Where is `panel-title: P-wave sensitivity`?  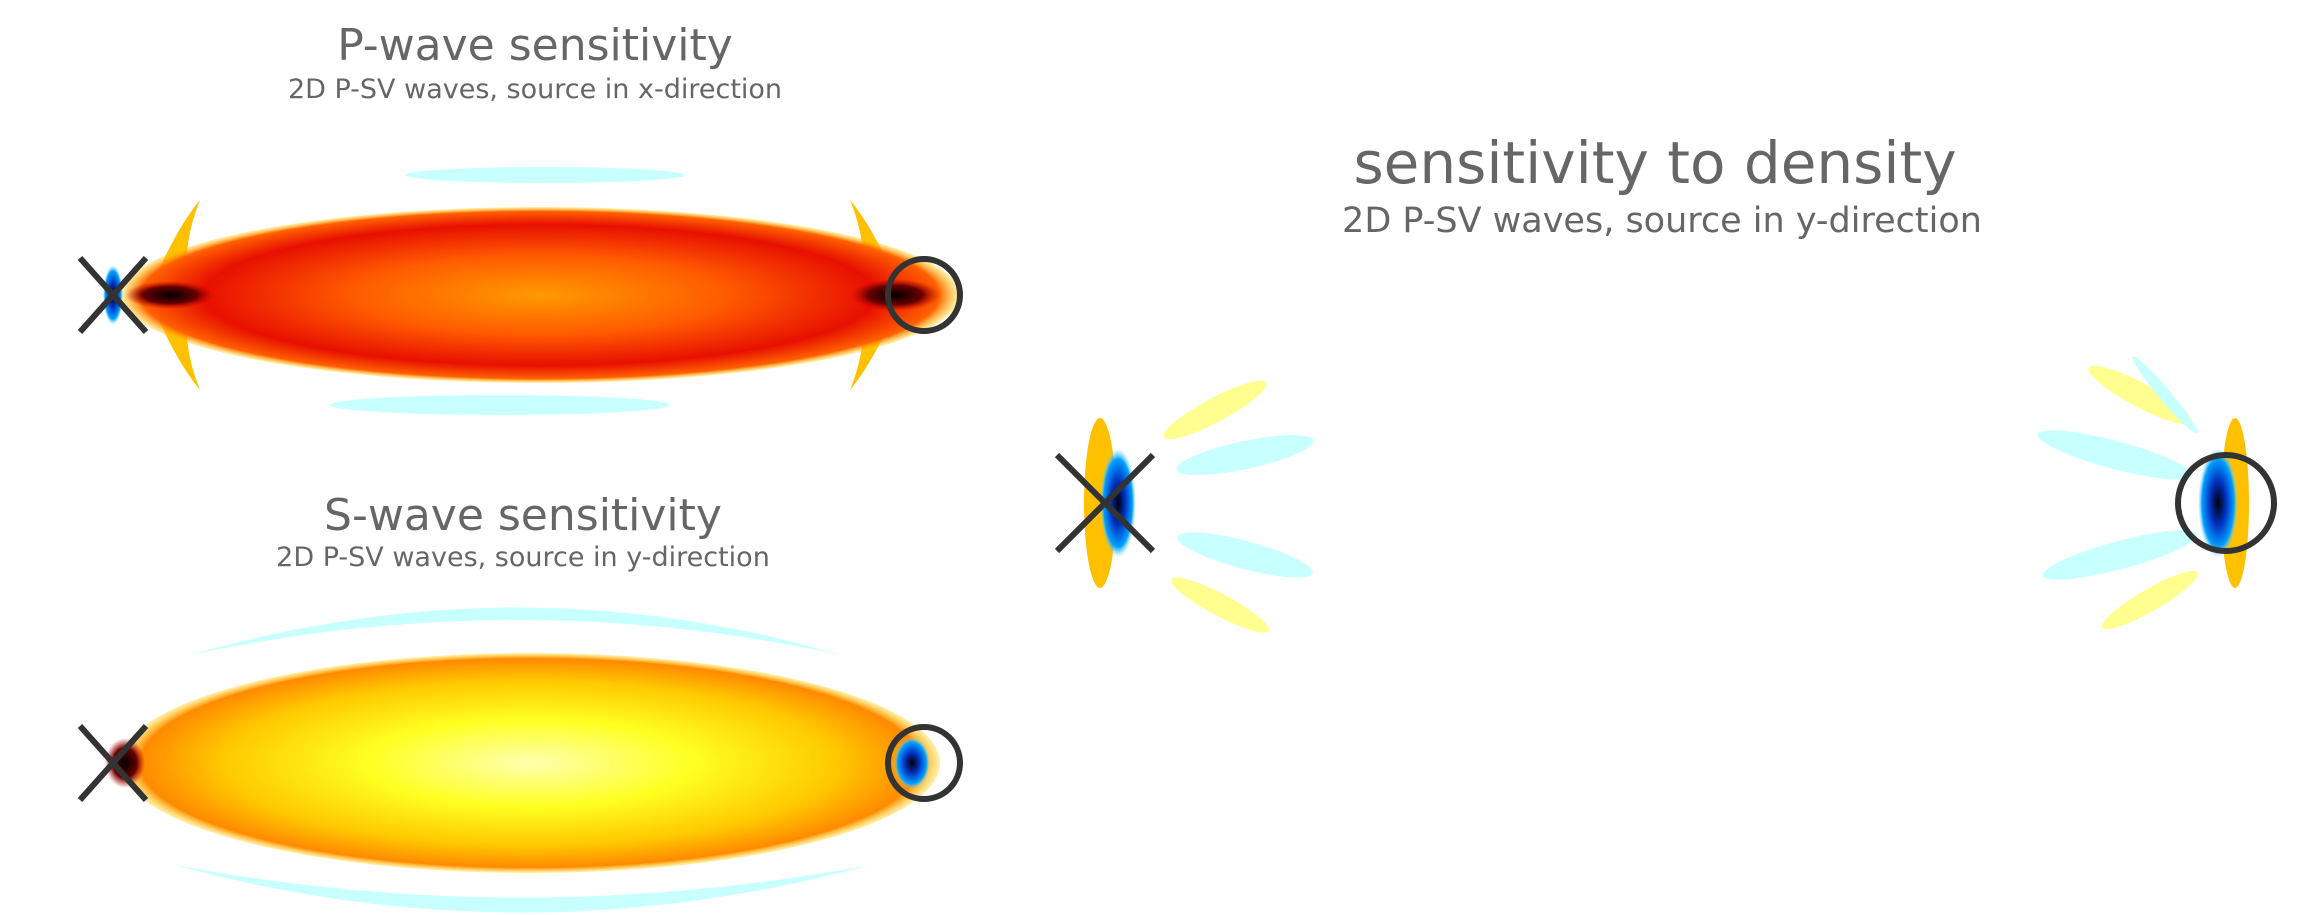 panel-title: P-wave sensitivity is located at coordinates (535, 45).